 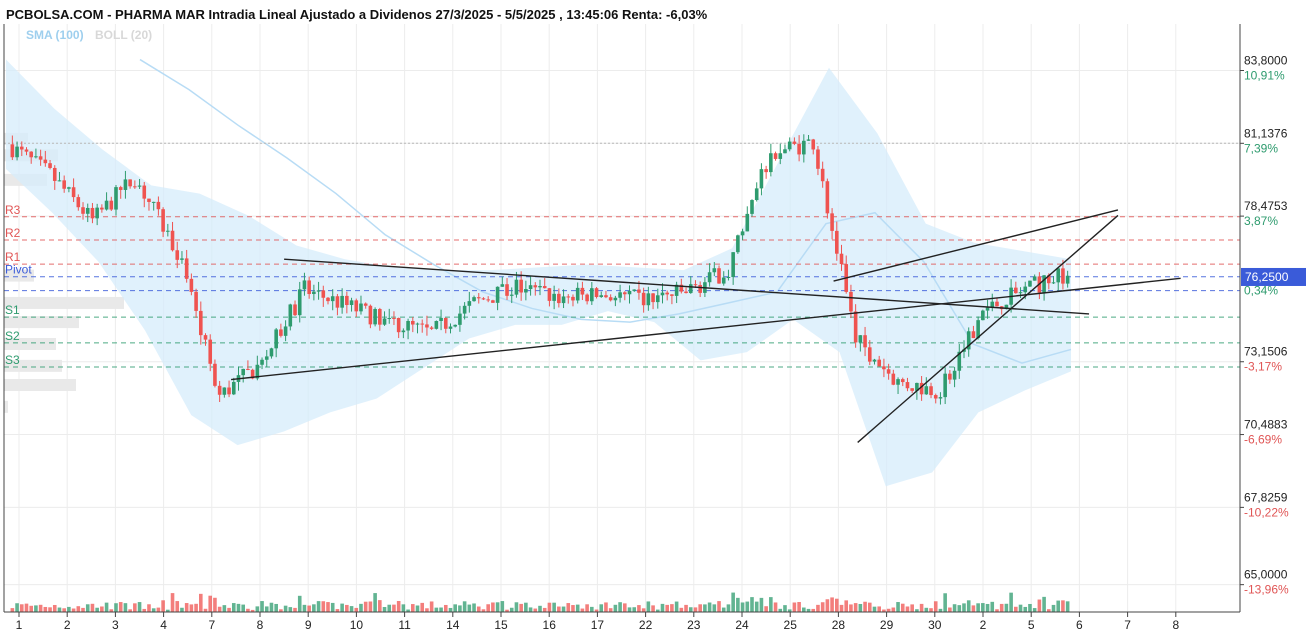 What do you see at coordinates (308, 625) in the screenshot?
I see `x-tick-label: 9` at bounding box center [308, 625].